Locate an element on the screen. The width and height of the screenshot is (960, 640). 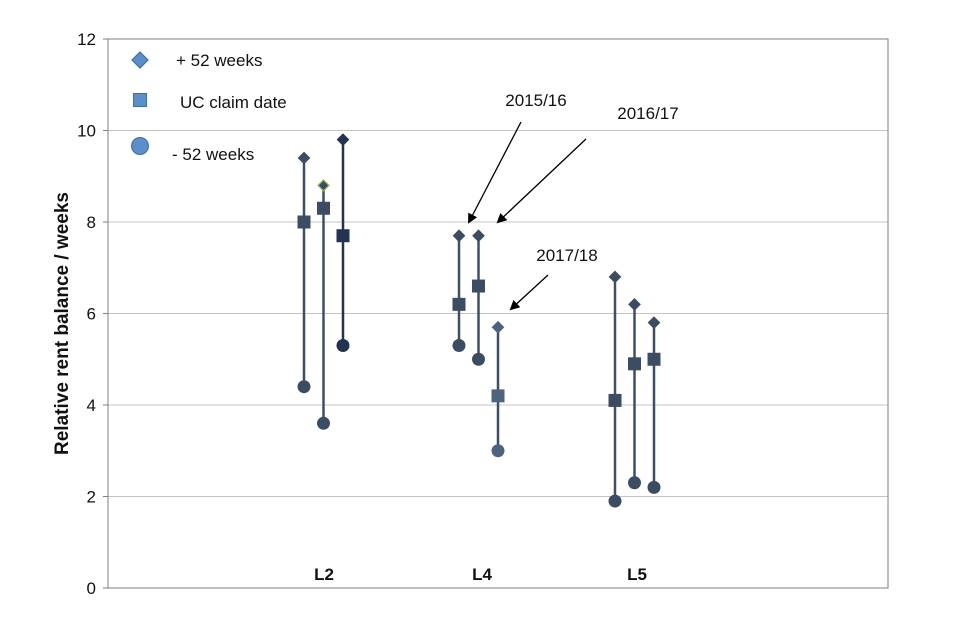
range-L4-2017/18 is located at coordinates (498, 389).